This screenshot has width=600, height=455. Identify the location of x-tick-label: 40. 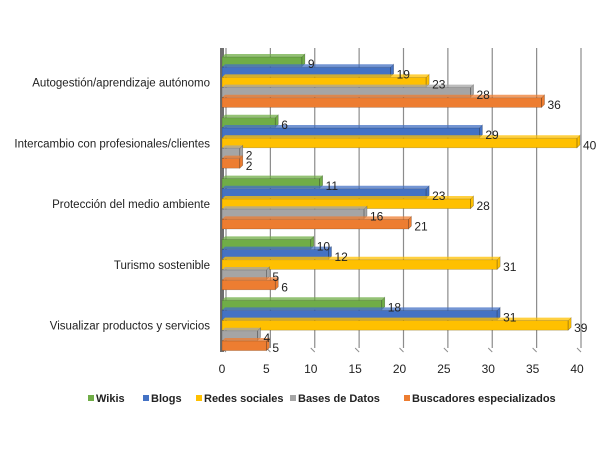
(577, 369).